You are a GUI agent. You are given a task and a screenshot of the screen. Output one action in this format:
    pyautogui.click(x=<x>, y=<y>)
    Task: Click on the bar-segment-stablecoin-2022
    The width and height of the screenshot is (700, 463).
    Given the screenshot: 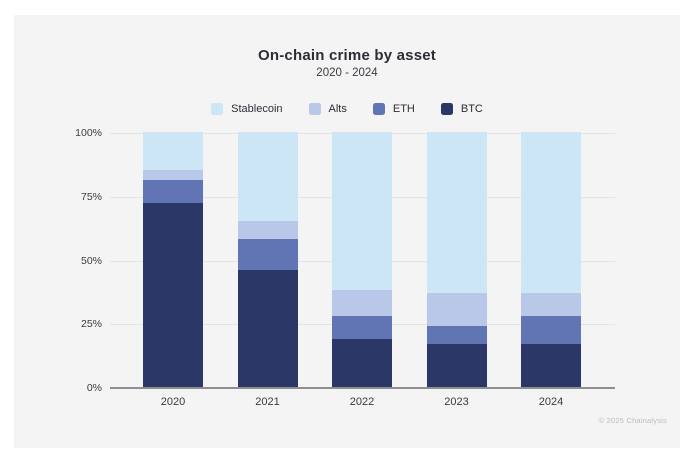 What is the action you would take?
    pyautogui.click(x=362, y=211)
    